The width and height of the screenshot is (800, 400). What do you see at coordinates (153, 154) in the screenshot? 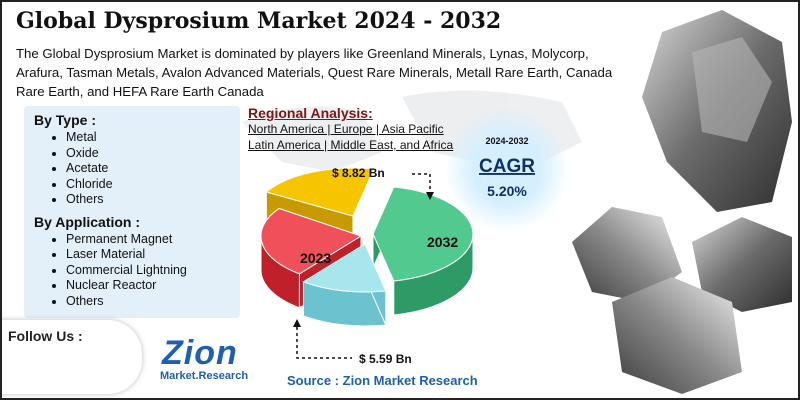
I see `list-item: Oxide` at bounding box center [153, 154].